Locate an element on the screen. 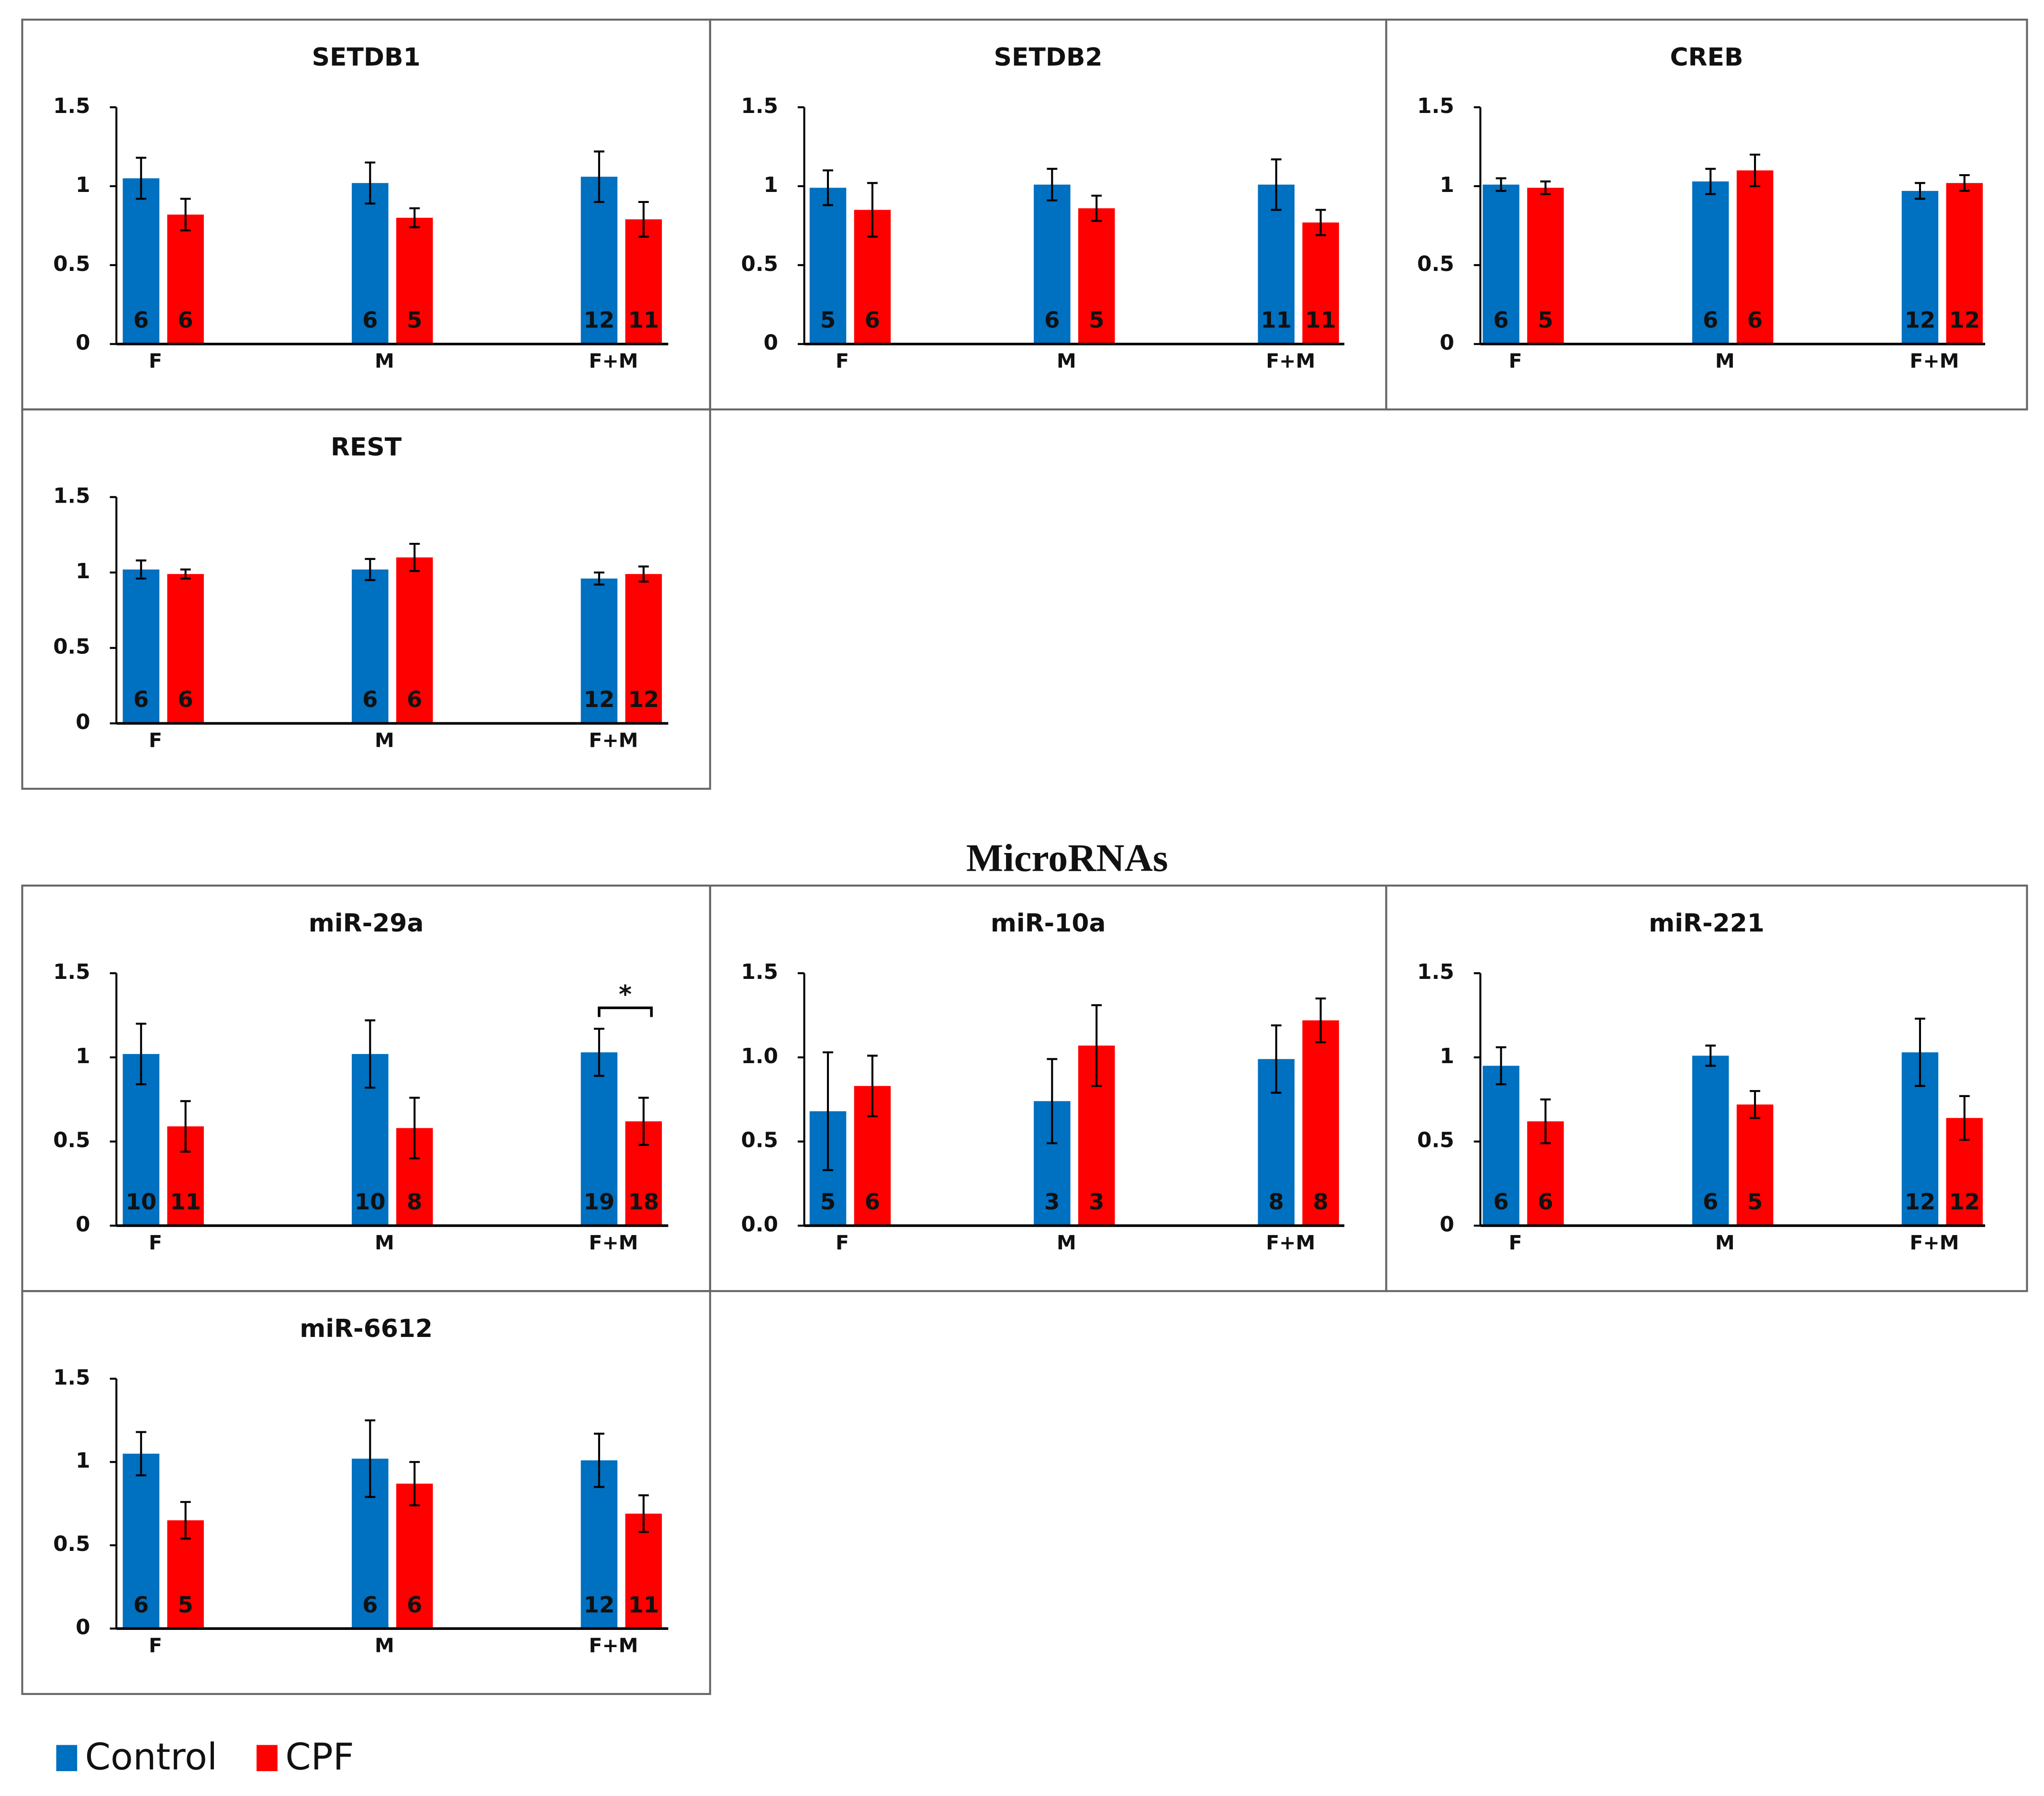 This screenshot has width=2044, height=1796. chart-title: SETDB1 is located at coordinates (366, 58).